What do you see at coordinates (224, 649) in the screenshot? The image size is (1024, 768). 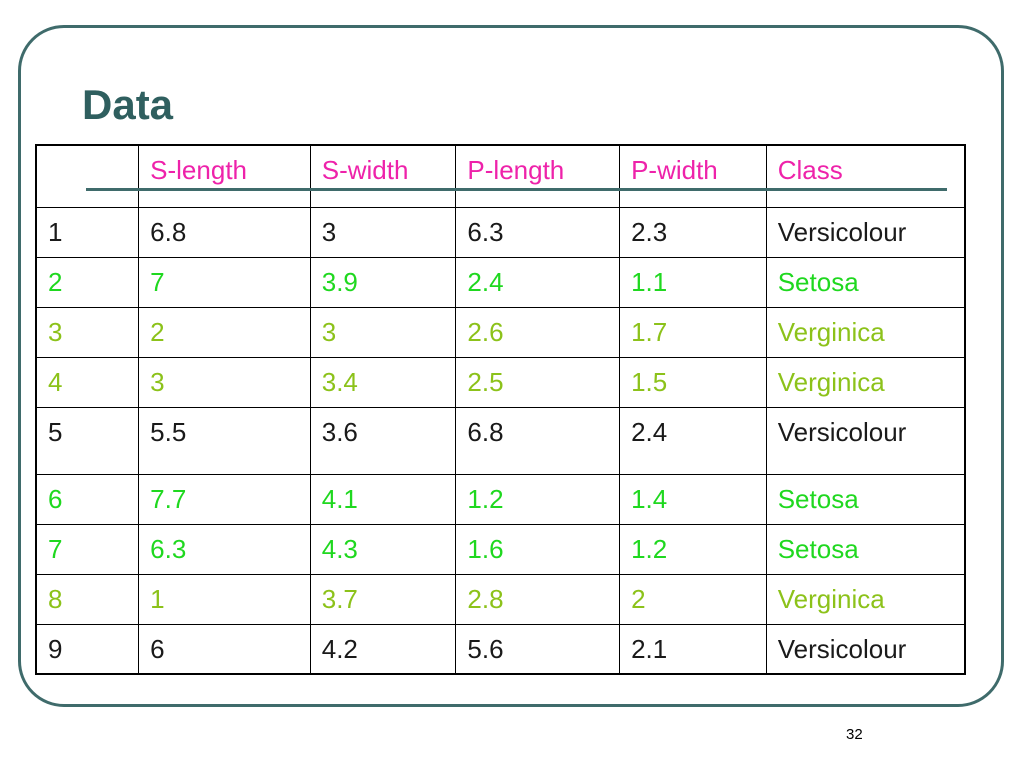 I see `cell-s-length: 6` at bounding box center [224, 649].